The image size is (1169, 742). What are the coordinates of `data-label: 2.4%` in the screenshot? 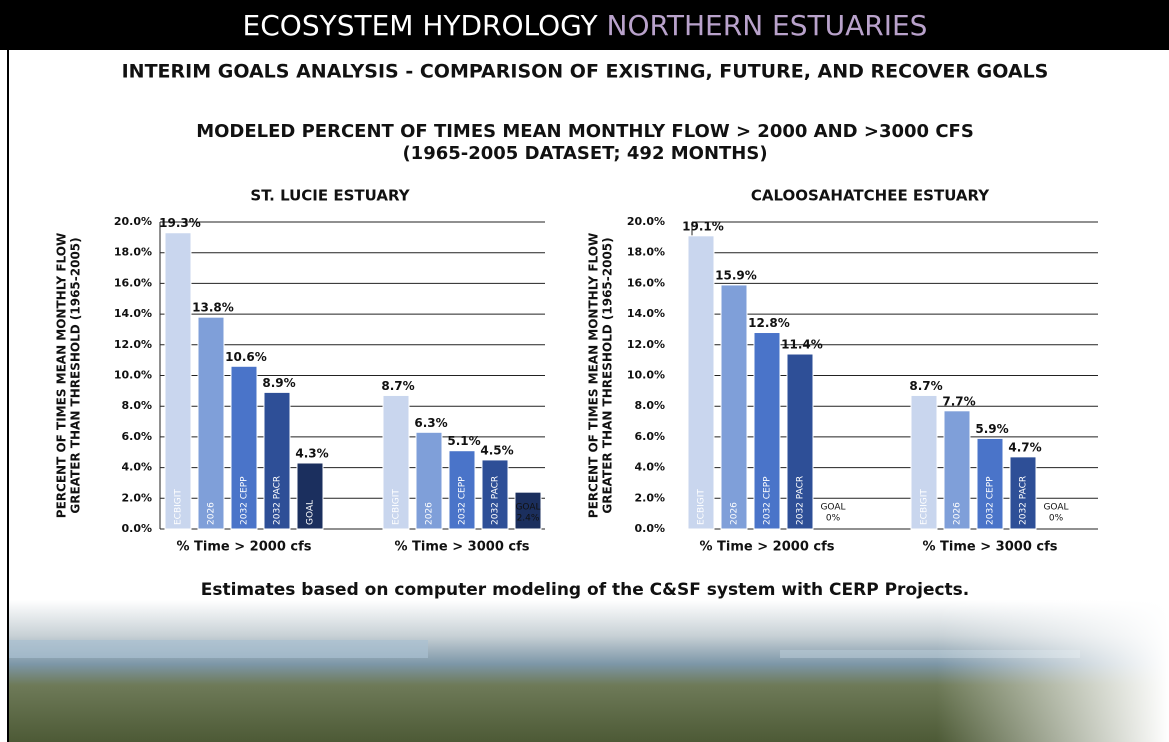 It's located at (528, 519).